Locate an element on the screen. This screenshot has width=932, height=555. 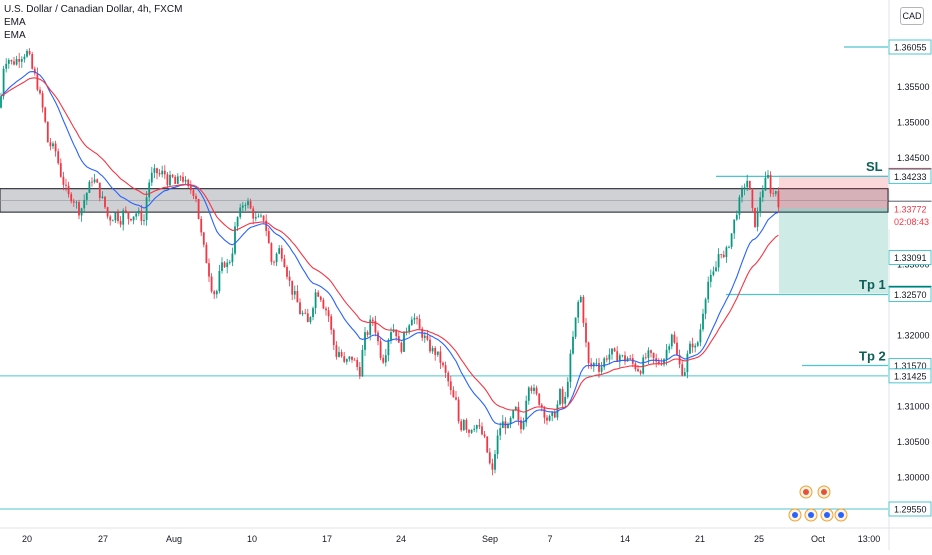
price-label-1.31425: 1.31425 is located at coordinates (910, 376).